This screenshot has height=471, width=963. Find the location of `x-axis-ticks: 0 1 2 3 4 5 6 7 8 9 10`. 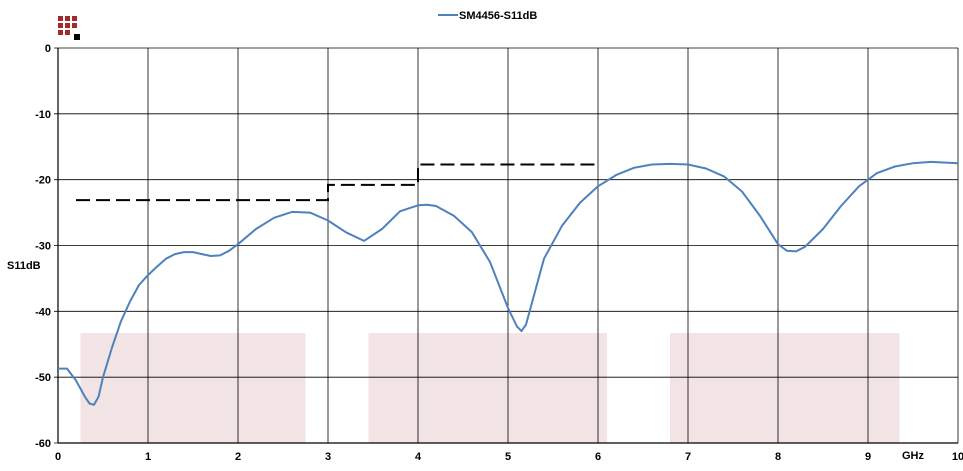

x-axis-ticks: 0 1 2 3 4 5 6 7 8 9 10 is located at coordinates (509, 457).